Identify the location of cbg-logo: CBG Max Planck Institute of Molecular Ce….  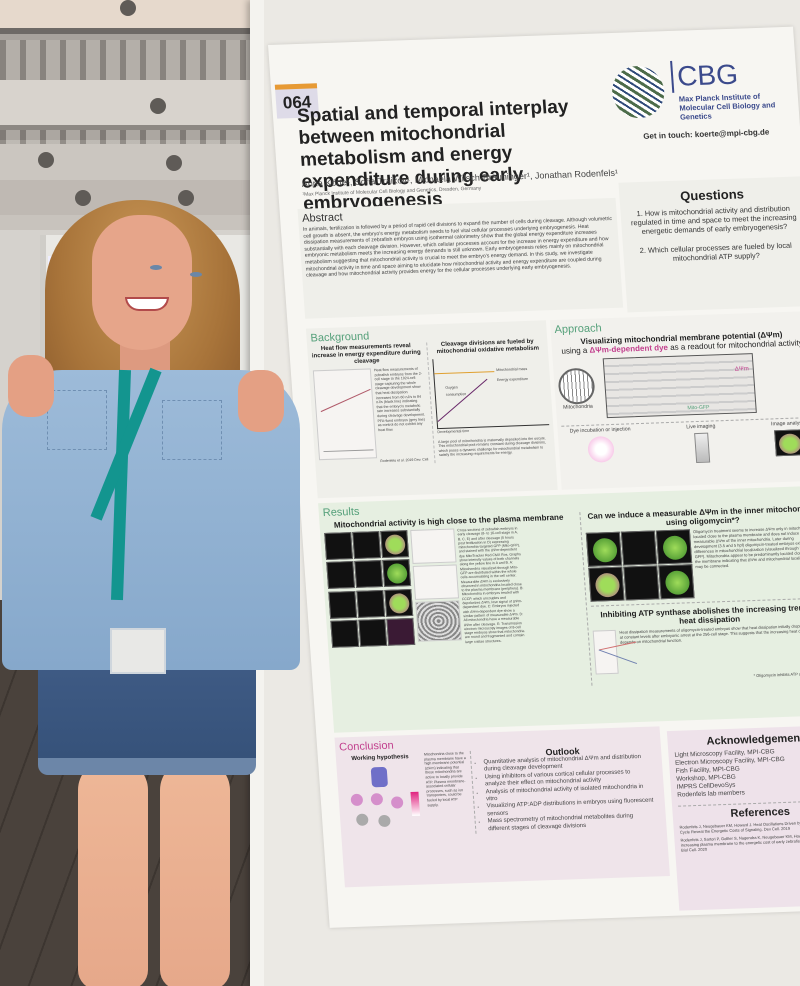
(700, 90).